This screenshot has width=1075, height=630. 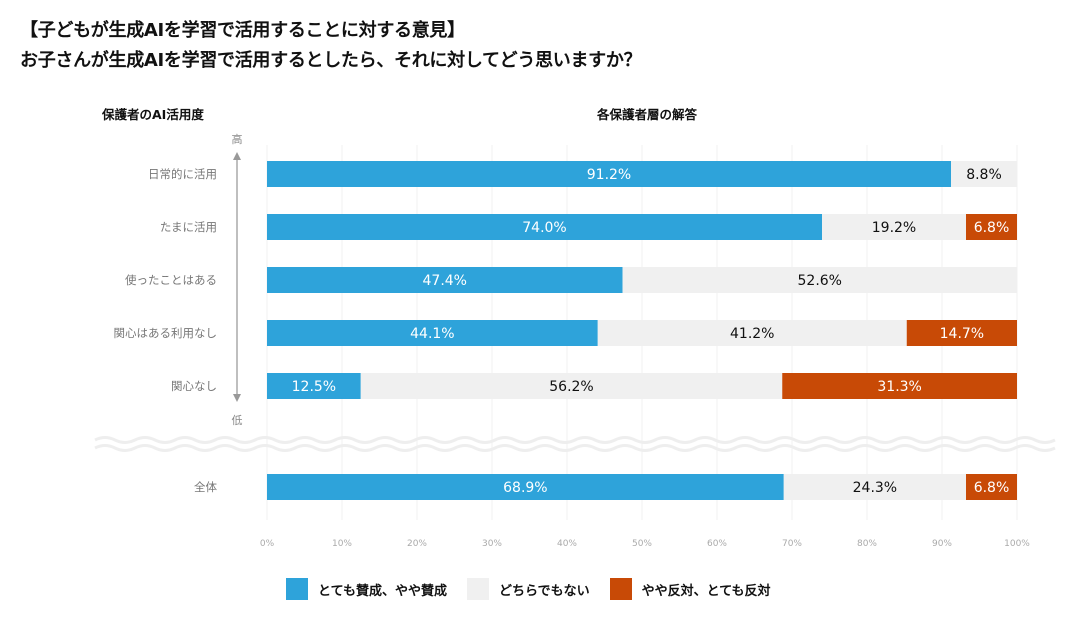 I want to click on data-label: 8.8%, so click(x=984, y=175).